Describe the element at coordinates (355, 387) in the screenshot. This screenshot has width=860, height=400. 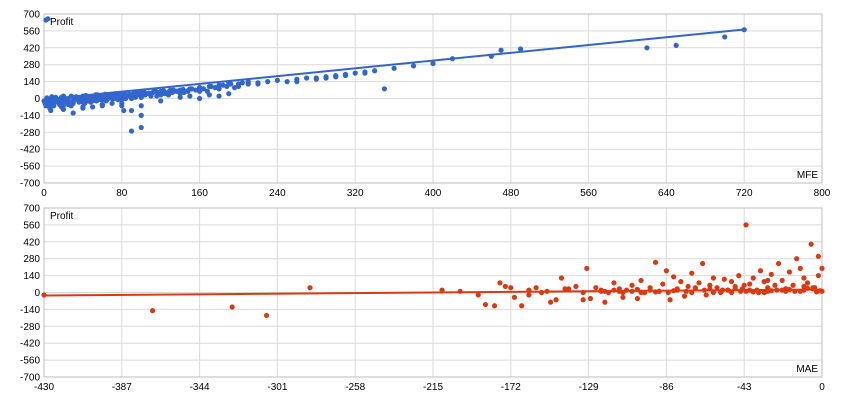
I see `x-tick-label: -258` at that location.